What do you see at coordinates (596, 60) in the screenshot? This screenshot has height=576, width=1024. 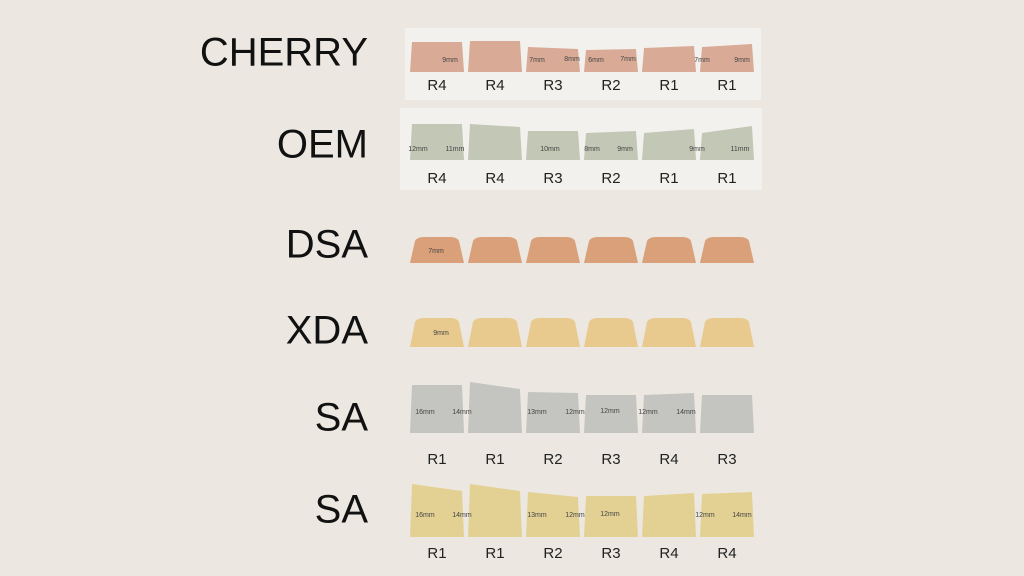 I see `measurement: 6mm` at bounding box center [596, 60].